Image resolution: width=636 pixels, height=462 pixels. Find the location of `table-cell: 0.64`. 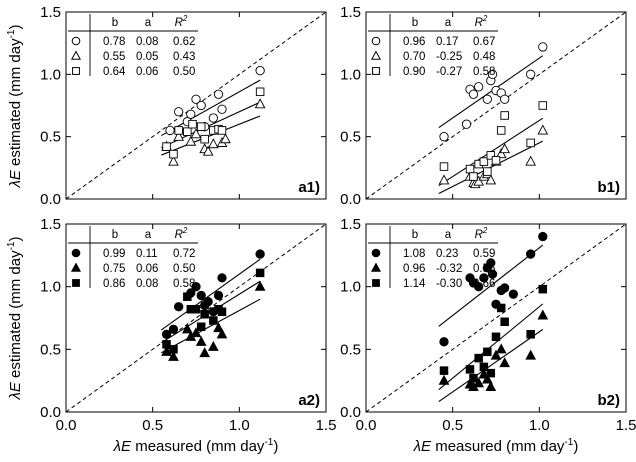

table-cell: 0.64 is located at coordinates (114, 72).